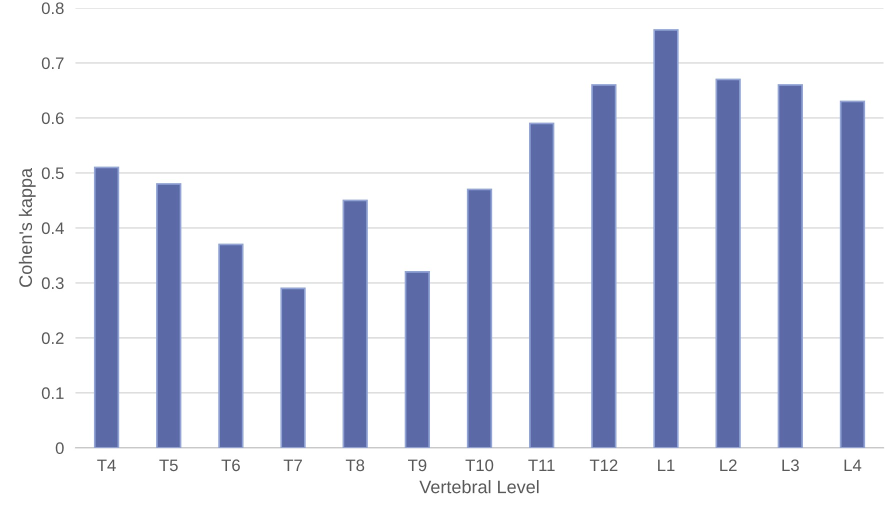 The width and height of the screenshot is (888, 530). I want to click on y-tick-label: 0.1, so click(53, 393).